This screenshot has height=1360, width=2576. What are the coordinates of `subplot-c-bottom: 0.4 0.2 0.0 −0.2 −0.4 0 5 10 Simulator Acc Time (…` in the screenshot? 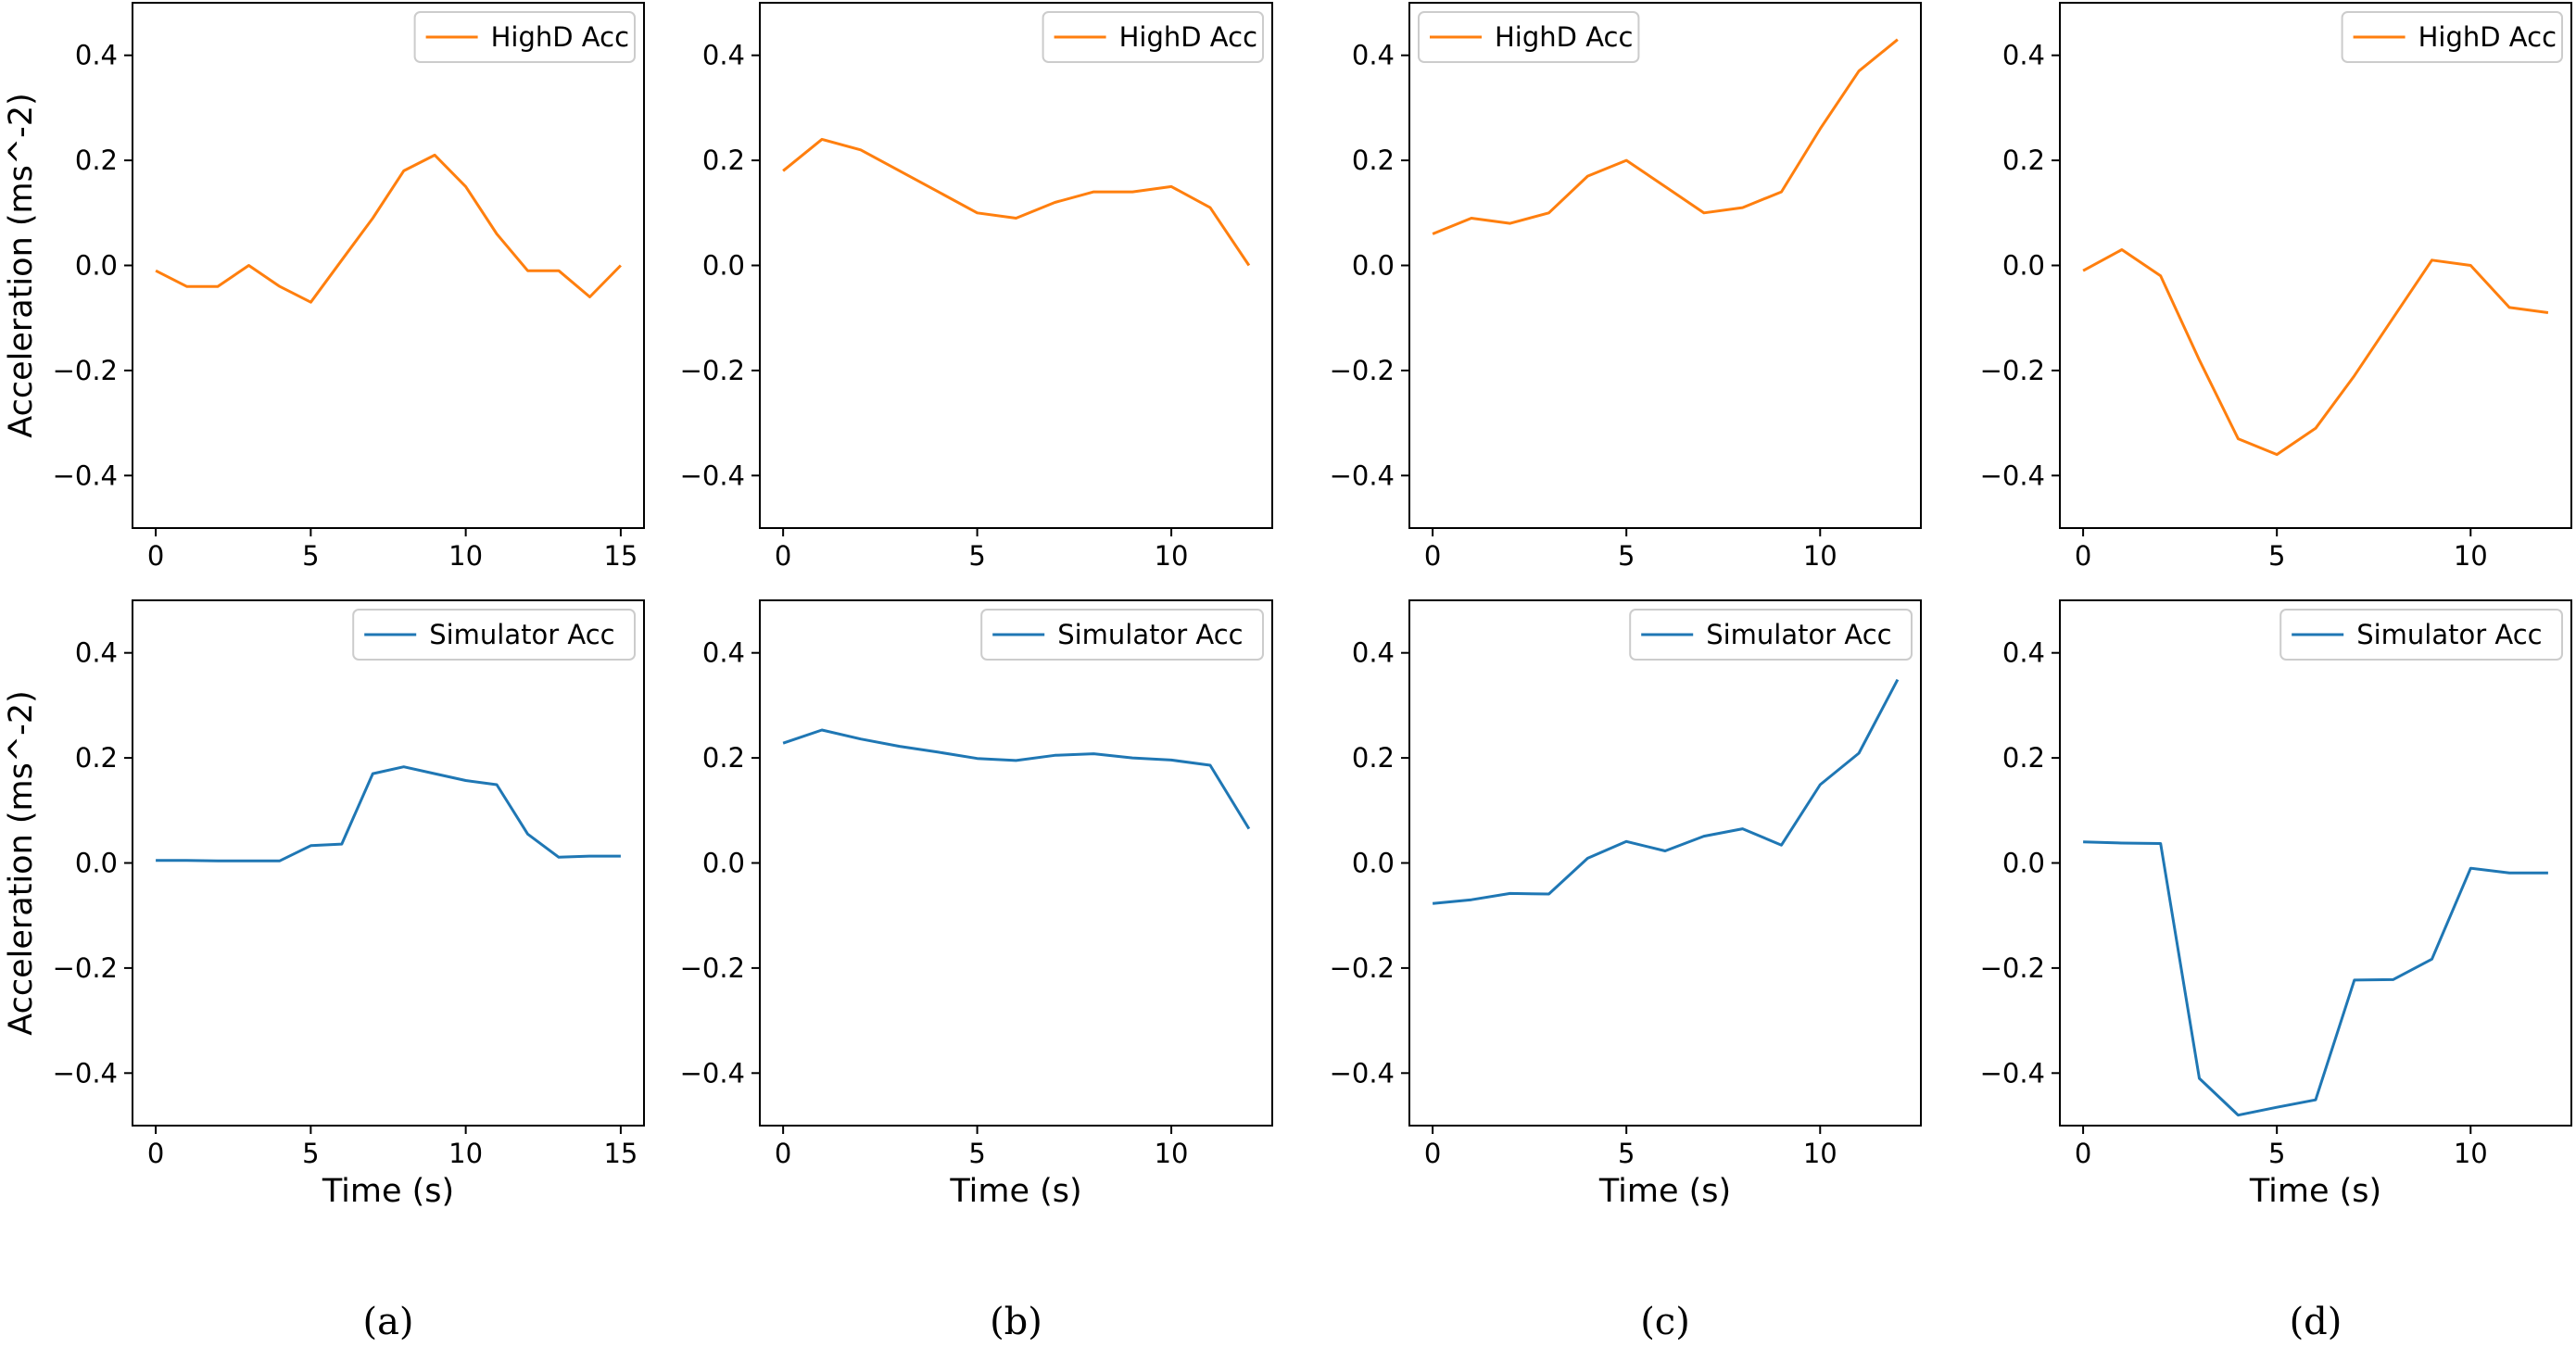 It's located at (1626, 904).